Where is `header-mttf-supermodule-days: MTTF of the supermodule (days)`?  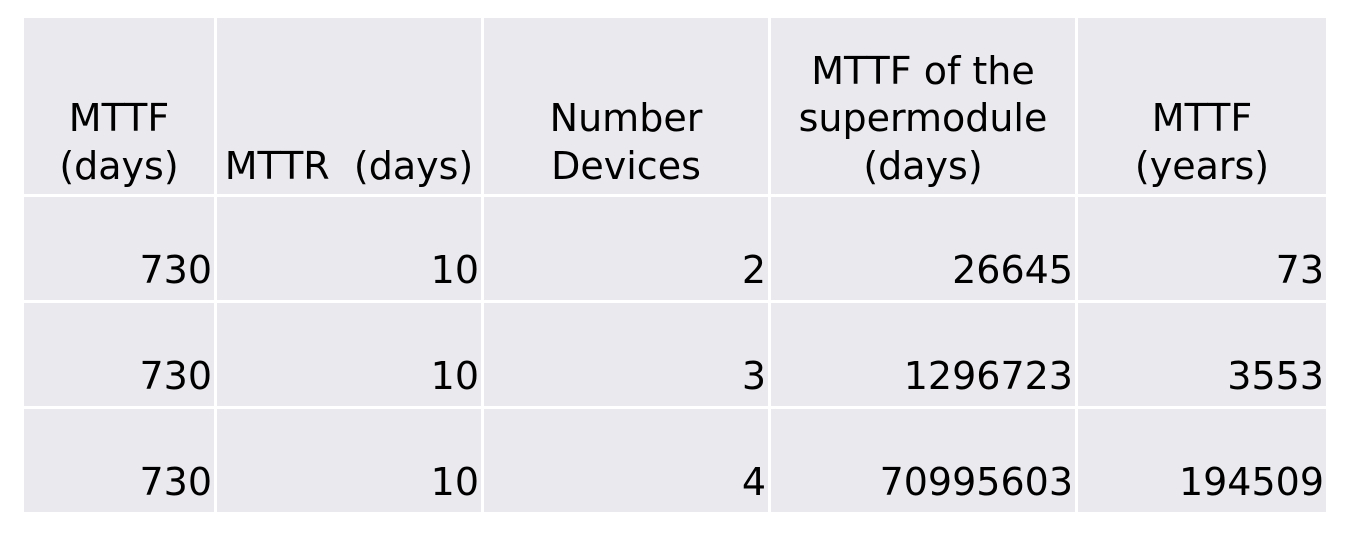 header-mttf-supermodule-days: MTTF of the supermodule (days) is located at coordinates (923, 106).